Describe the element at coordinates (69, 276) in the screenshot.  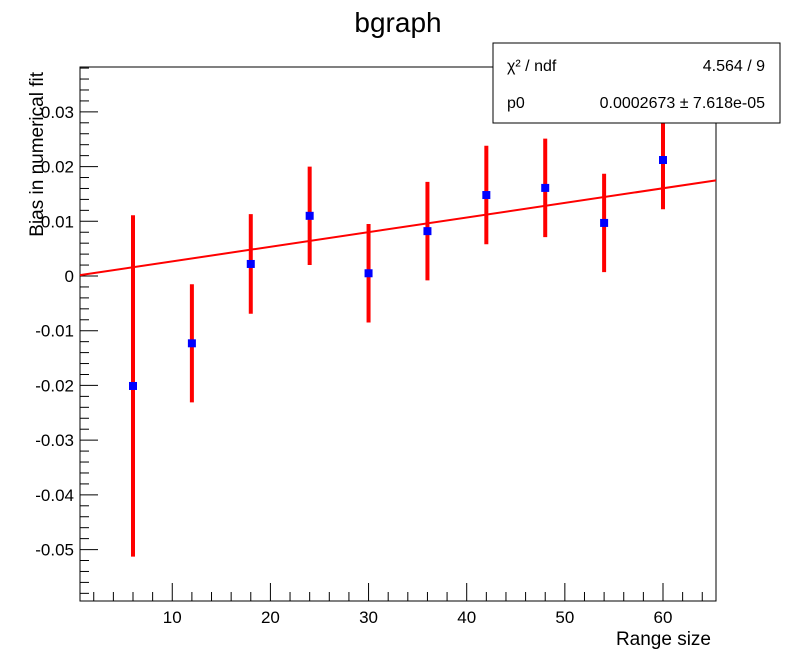
I see `y-tick-label: 0` at that location.